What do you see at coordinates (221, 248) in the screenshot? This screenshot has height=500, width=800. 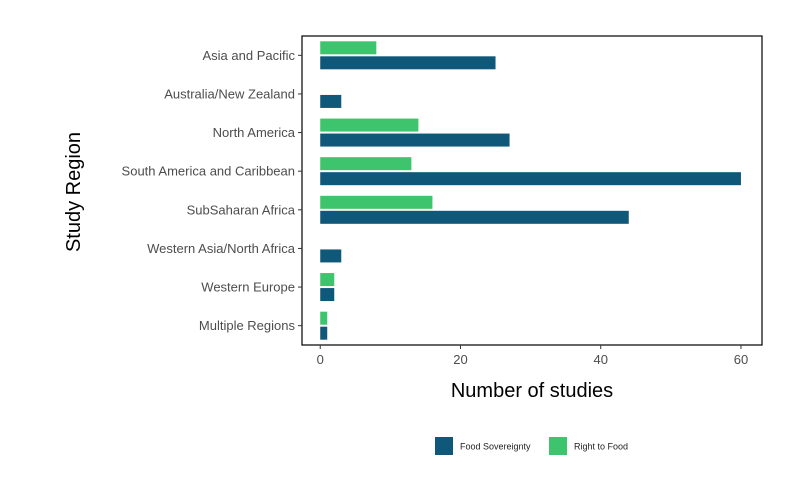 I see `y-tick-label: Western Asia/North Africa` at bounding box center [221, 248].